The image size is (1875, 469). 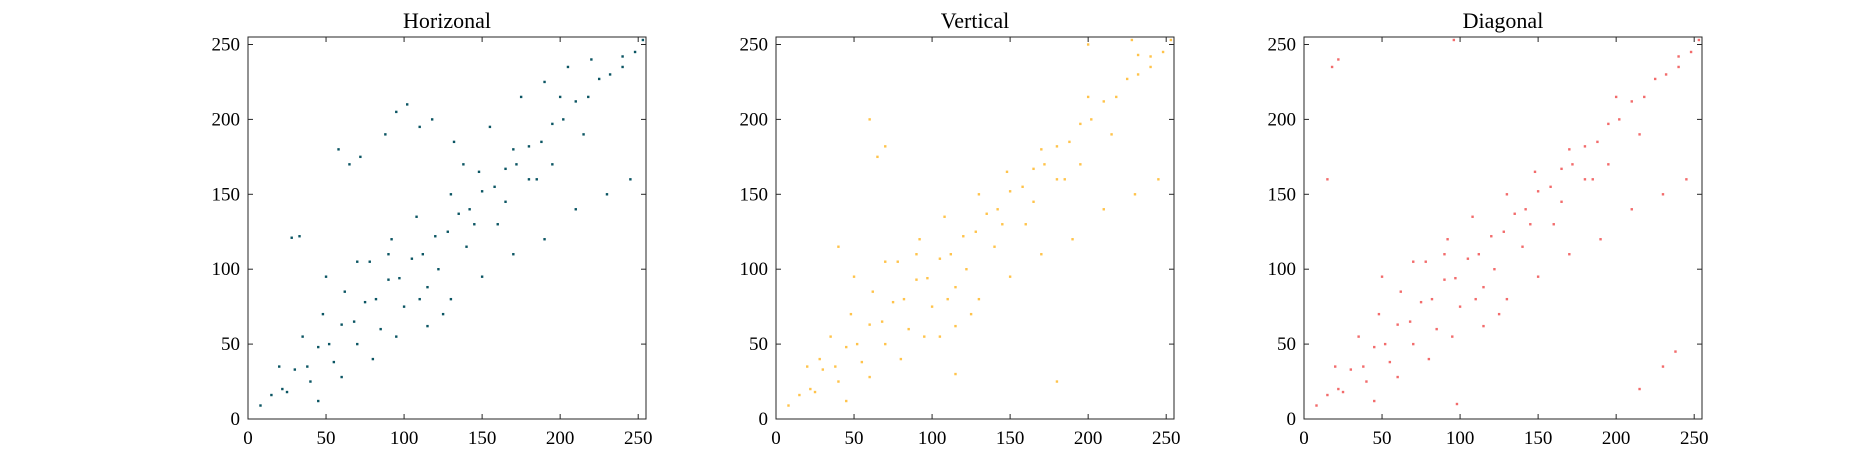 What do you see at coordinates (1460, 438) in the screenshot?
I see `x-tick-label: 100` at bounding box center [1460, 438].